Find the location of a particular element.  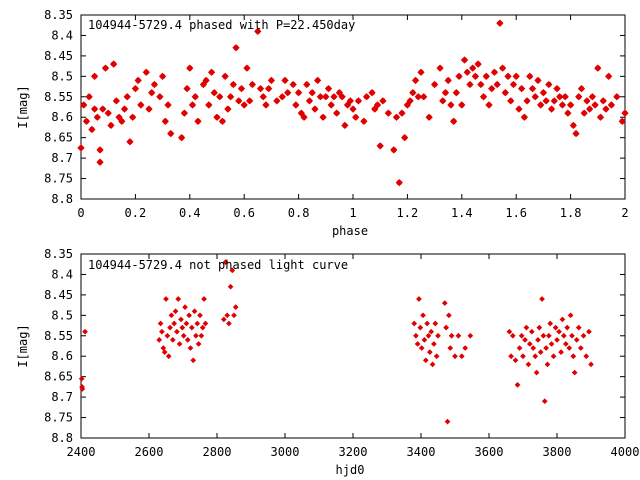

x-tick-label: 2 is located at coordinates (624, 213).